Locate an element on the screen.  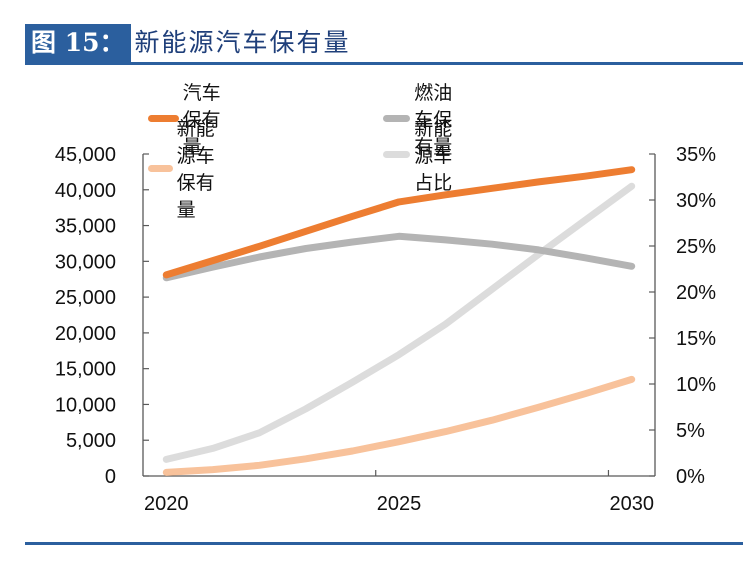
right-y-tick-label: 10% is located at coordinates (696, 385).